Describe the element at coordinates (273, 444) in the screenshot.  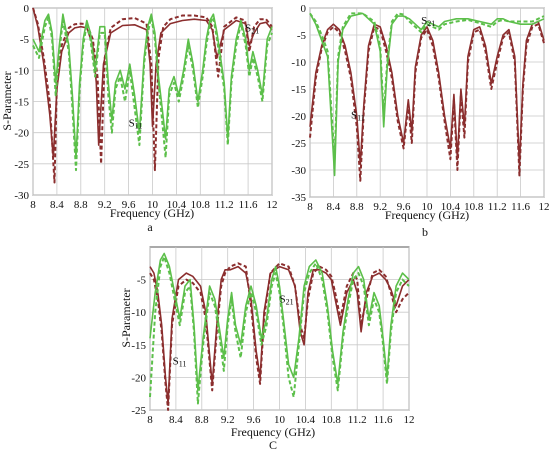
I see `panel-label-c: C` at that location.